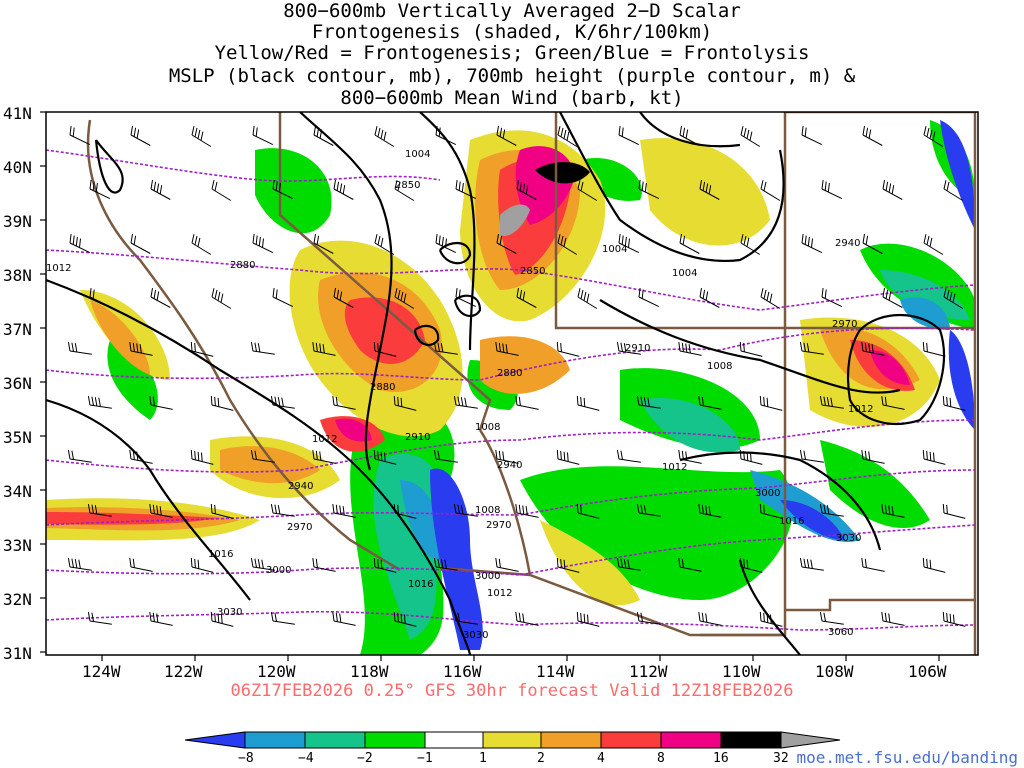 Image resolution: width=1024 pixels, height=768 pixels. What do you see at coordinates (17, 383) in the screenshot?
I see `lat-label-36n: 36N` at bounding box center [17, 383].